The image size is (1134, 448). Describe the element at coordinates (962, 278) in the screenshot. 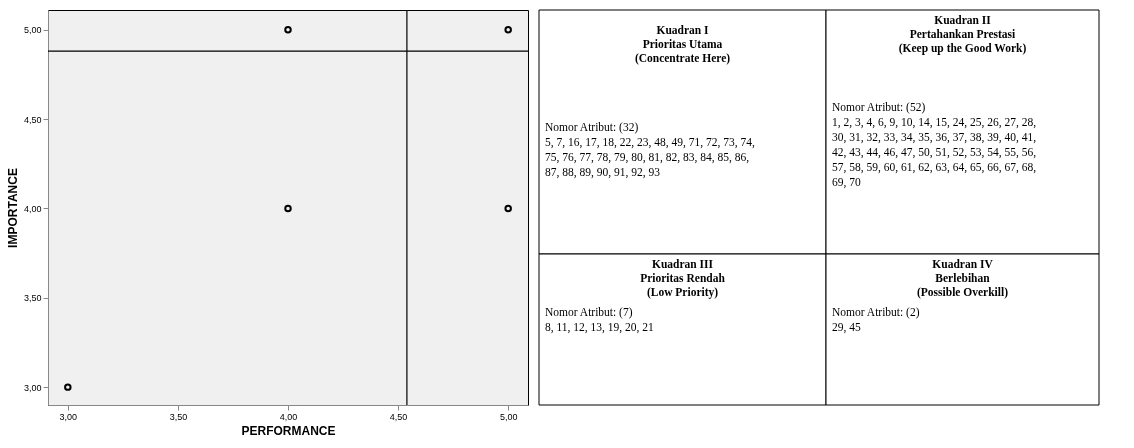

I see `text: Kuadran IV Berlebihan (Possible Overkill)` at that location.